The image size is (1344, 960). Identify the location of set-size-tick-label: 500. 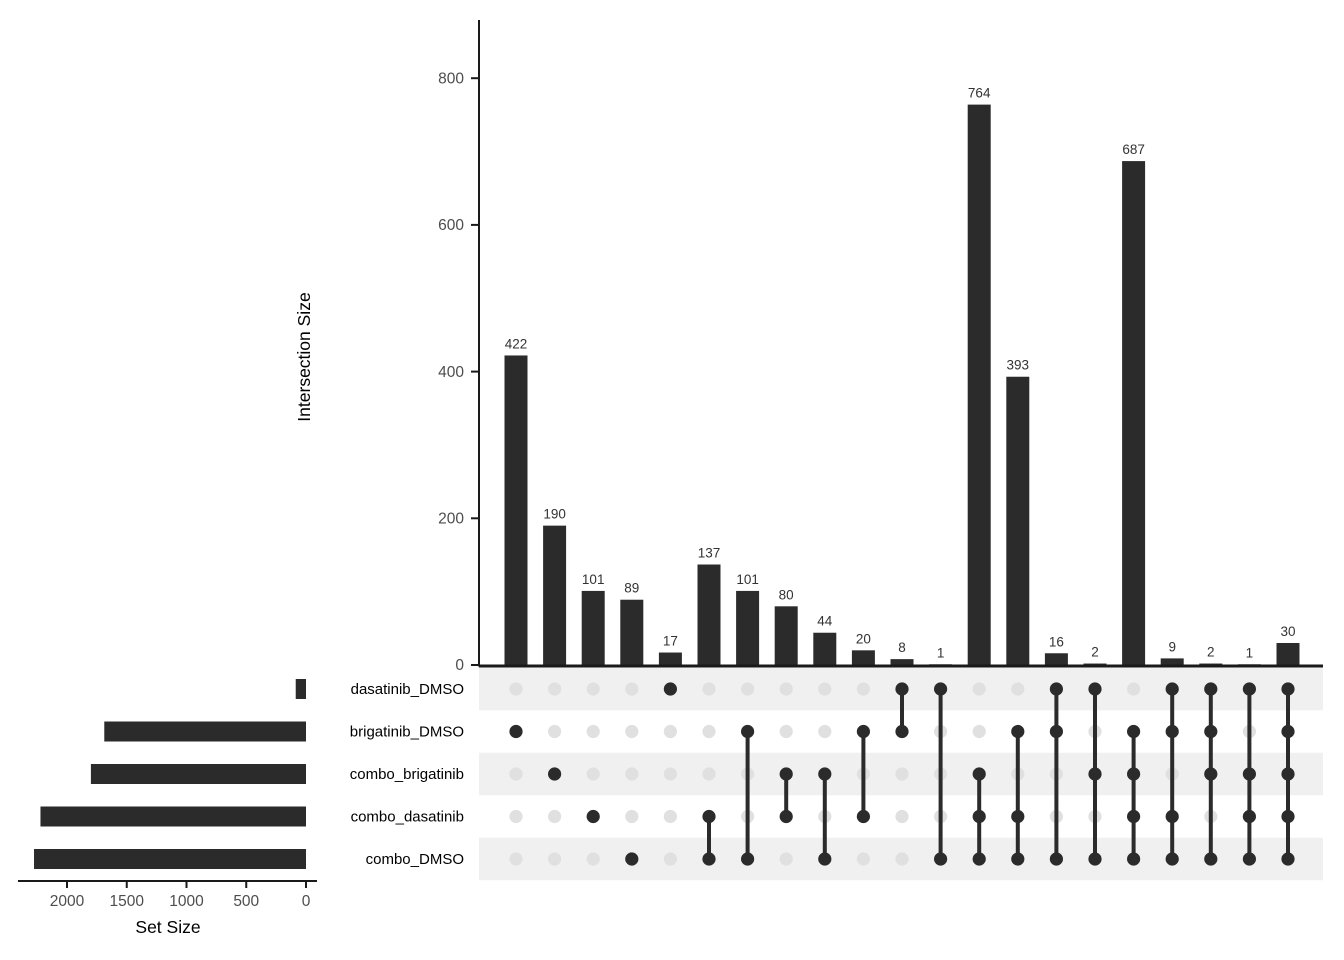
(246, 901).